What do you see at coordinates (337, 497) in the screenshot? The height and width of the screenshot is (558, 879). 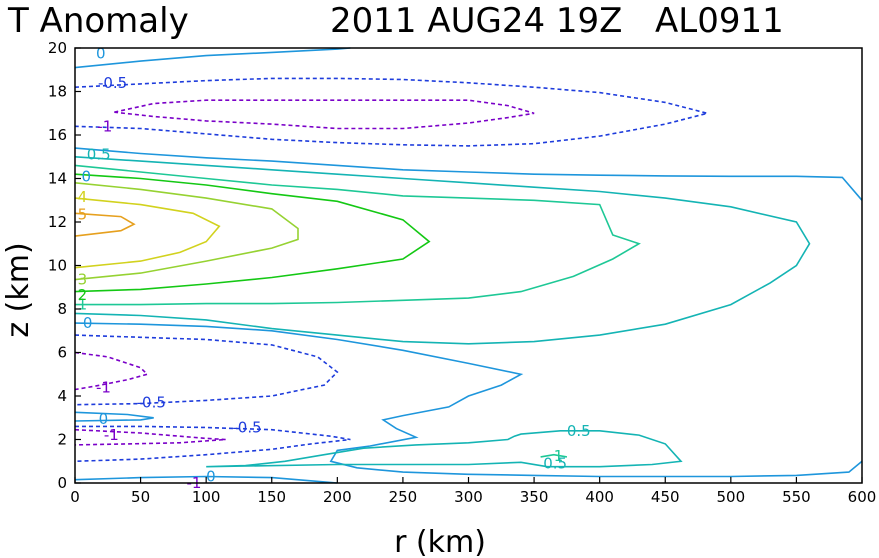 I see `x-tick-label: 200` at bounding box center [337, 497].